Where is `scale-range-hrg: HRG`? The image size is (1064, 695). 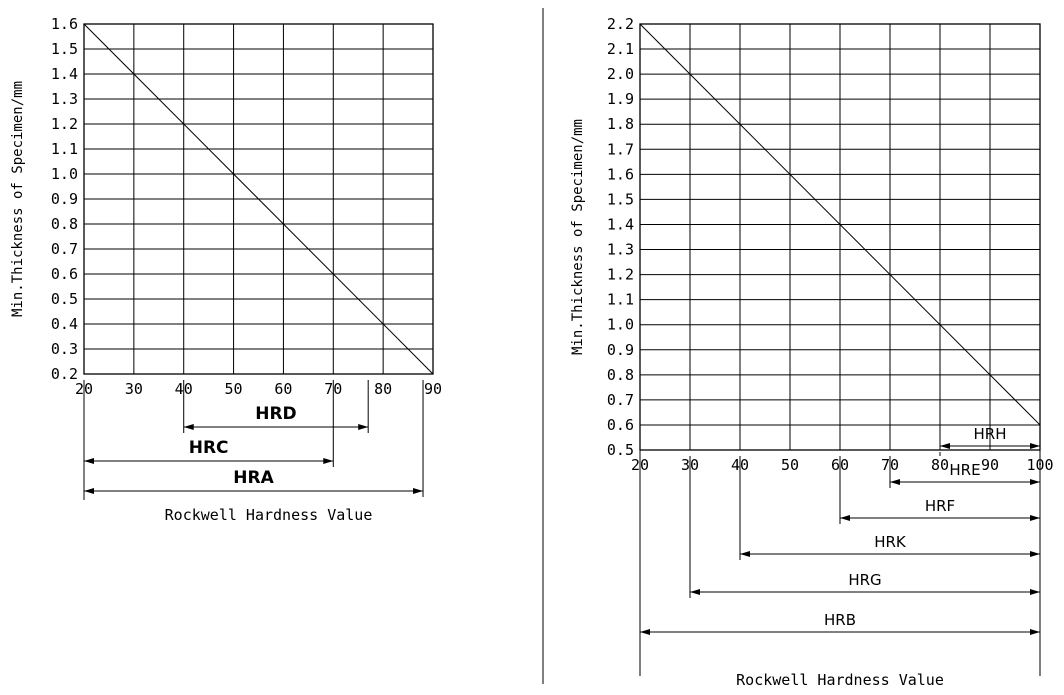
scale-range-hrg: HRG is located at coordinates (865, 583).